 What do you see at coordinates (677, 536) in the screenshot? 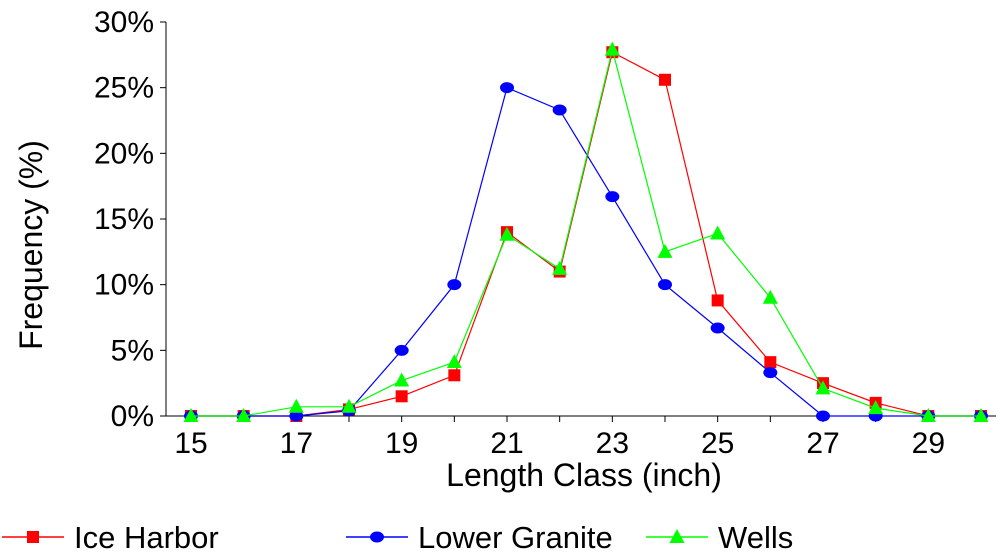
I see `legend-marker-wells` at bounding box center [677, 536].